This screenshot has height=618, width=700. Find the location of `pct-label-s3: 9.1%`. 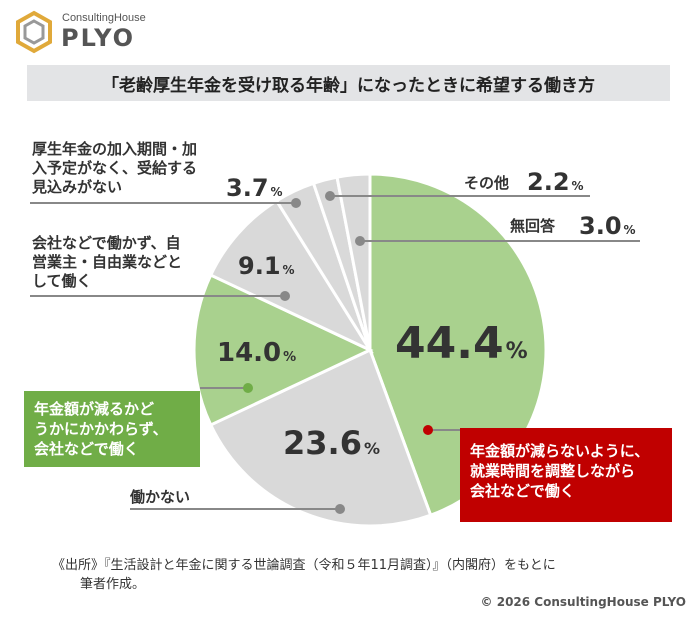

pct-label-s3: 9.1% is located at coordinates (266, 266).